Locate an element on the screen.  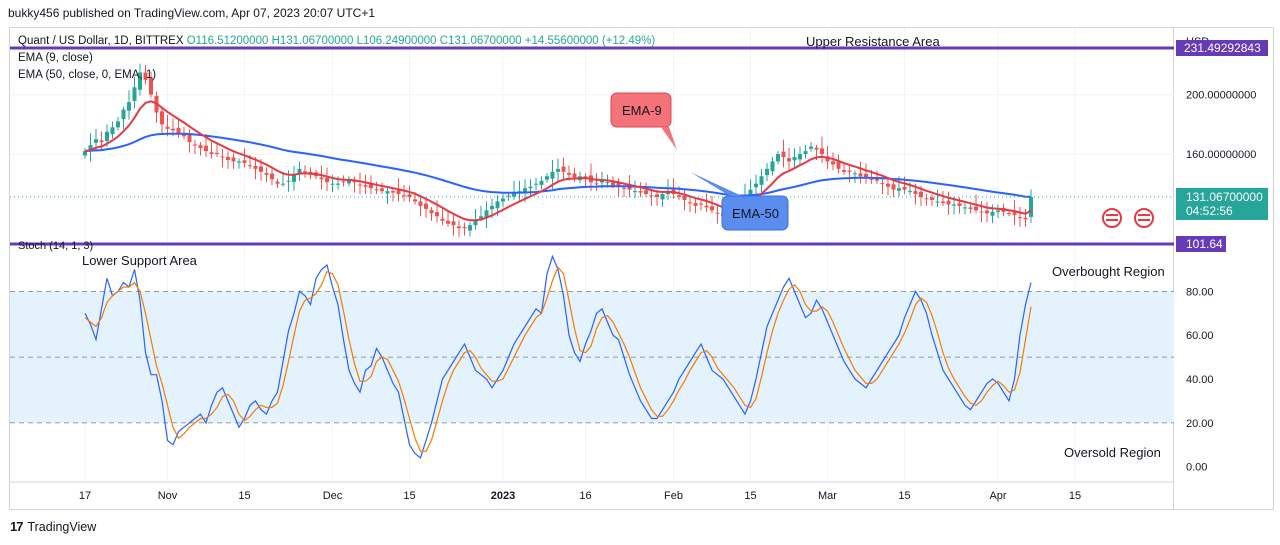
x-tick-label: 16 is located at coordinates (585, 496).